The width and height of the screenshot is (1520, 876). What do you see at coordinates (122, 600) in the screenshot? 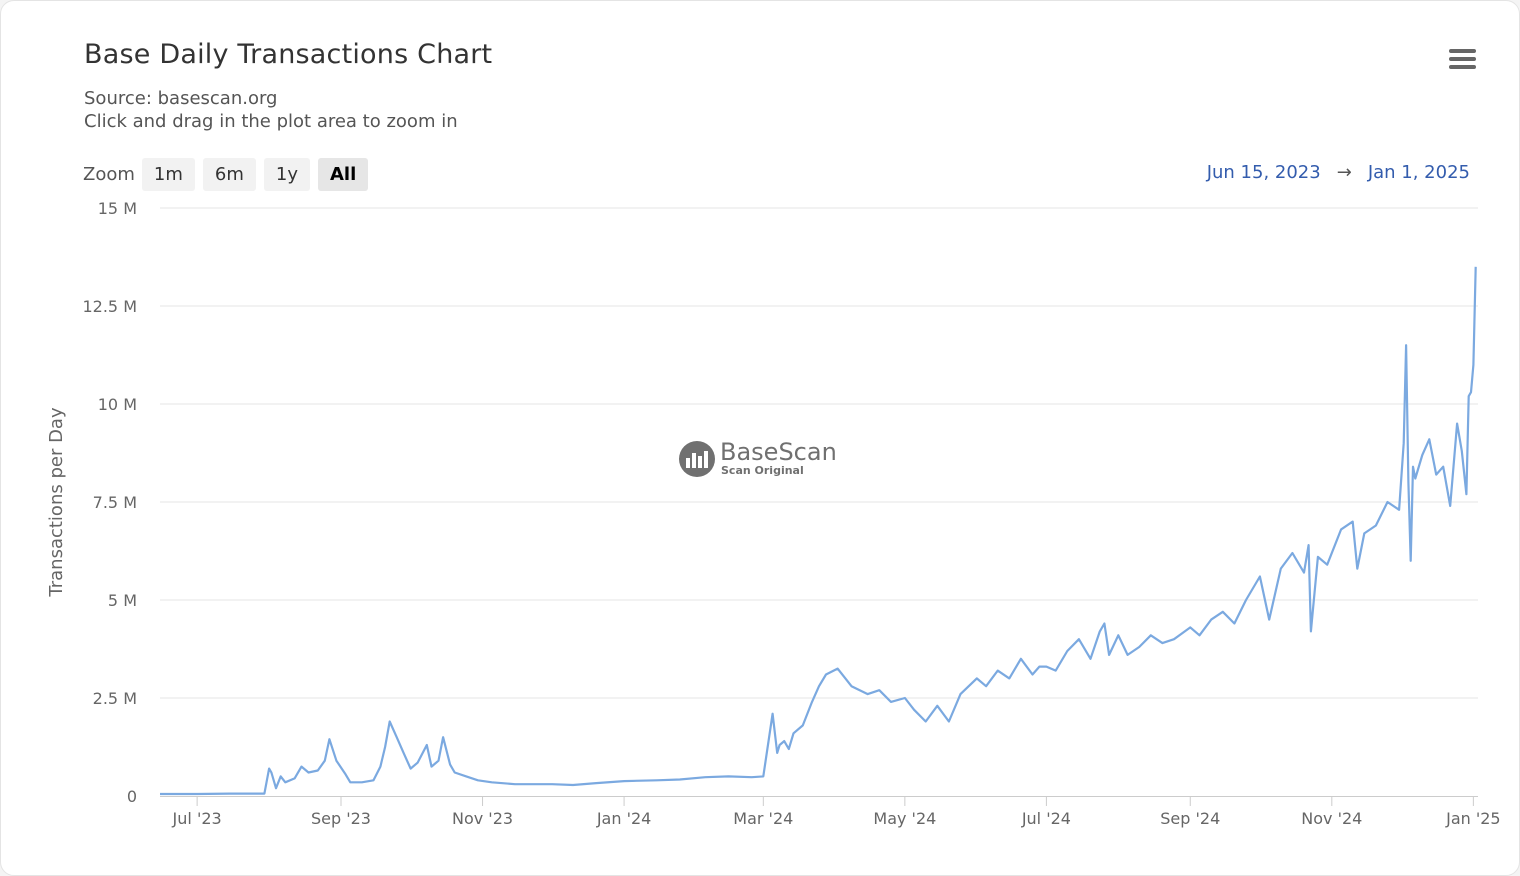
I see `y-tick-label: 5 M` at bounding box center [122, 600].